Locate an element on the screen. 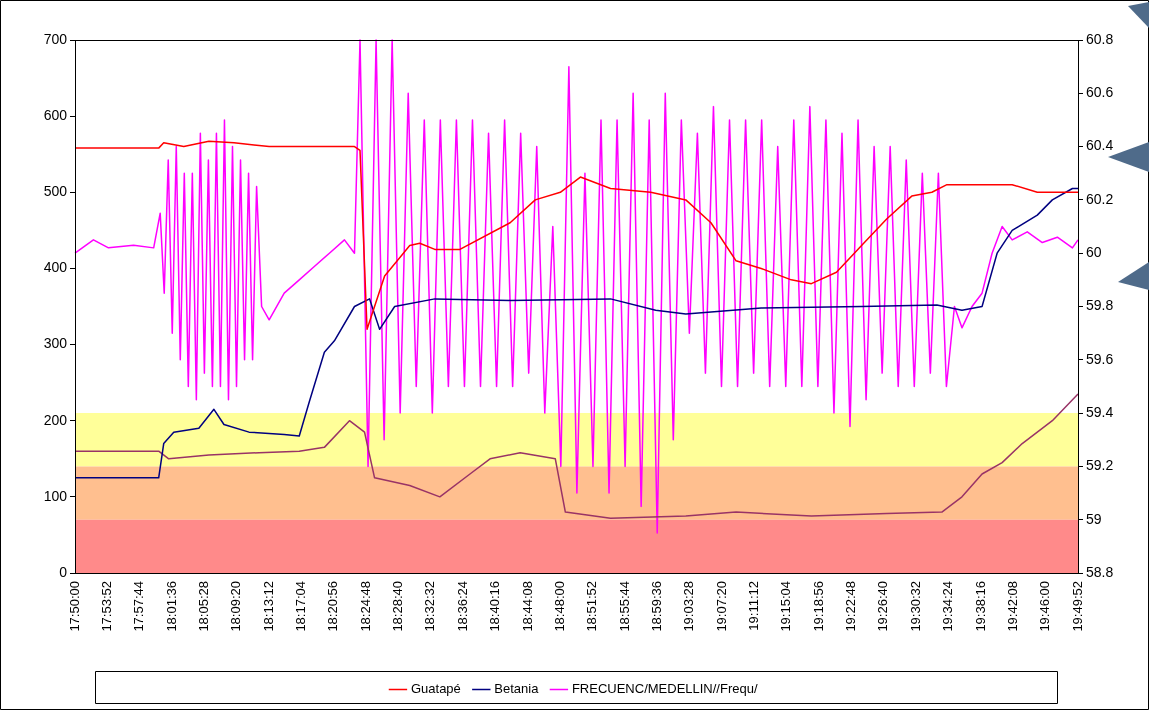 This screenshot has height=710, width=1149. x-tick-label: 19:18:56 is located at coordinates (818, 606).